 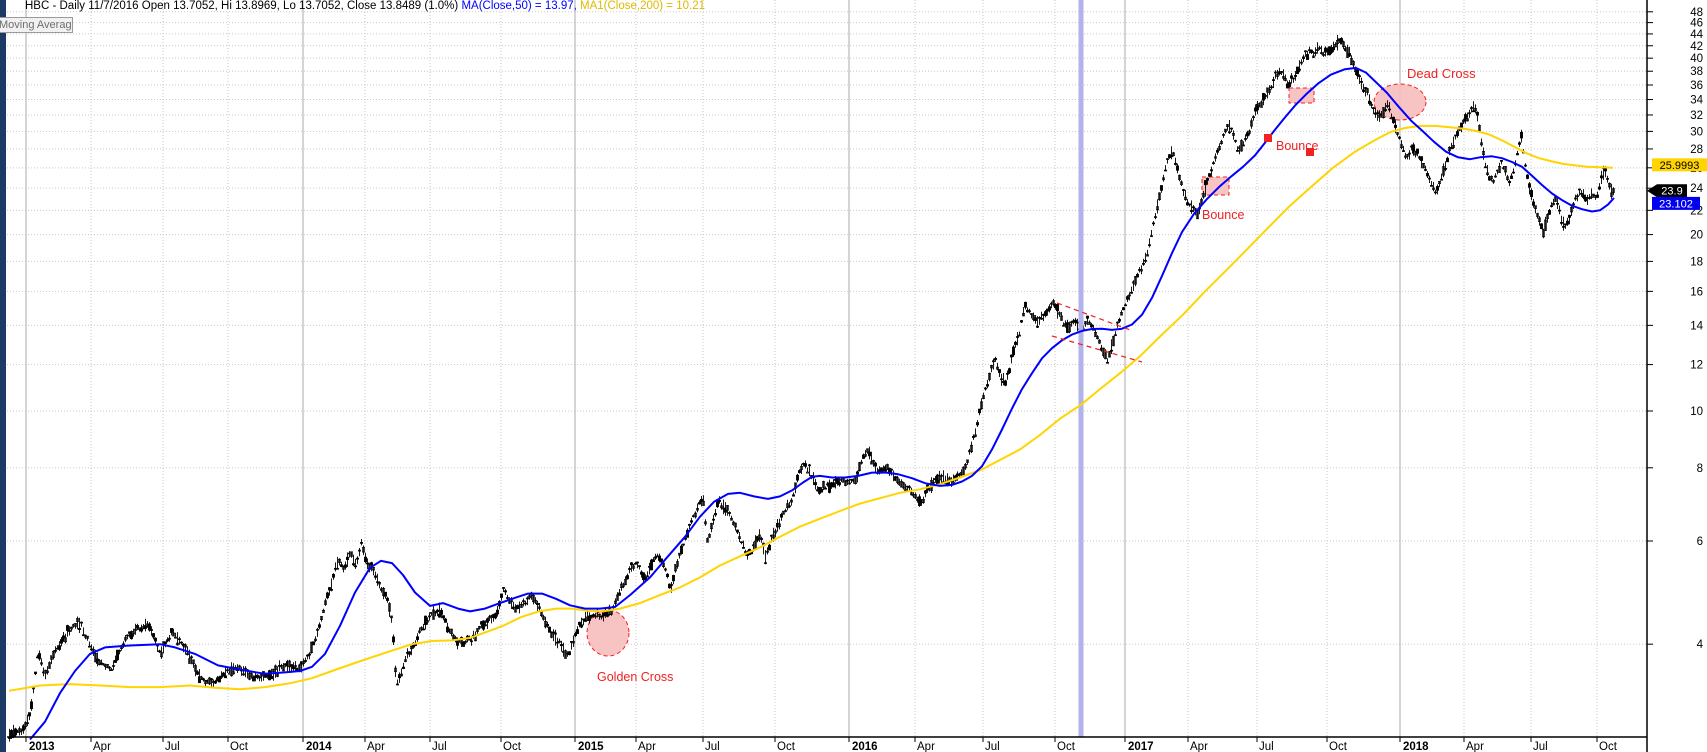 I want to click on y-axis-label: 18, so click(x=1696, y=262).